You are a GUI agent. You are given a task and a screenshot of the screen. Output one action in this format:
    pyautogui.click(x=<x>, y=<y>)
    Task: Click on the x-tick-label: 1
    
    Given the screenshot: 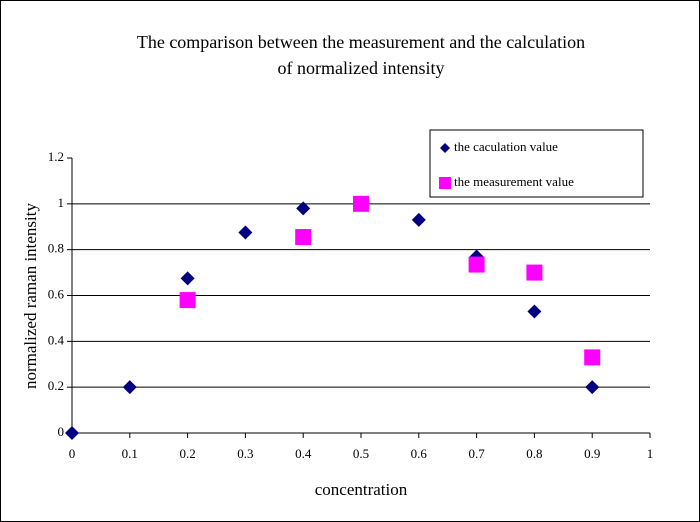 What is the action you would take?
    pyautogui.click(x=650, y=453)
    